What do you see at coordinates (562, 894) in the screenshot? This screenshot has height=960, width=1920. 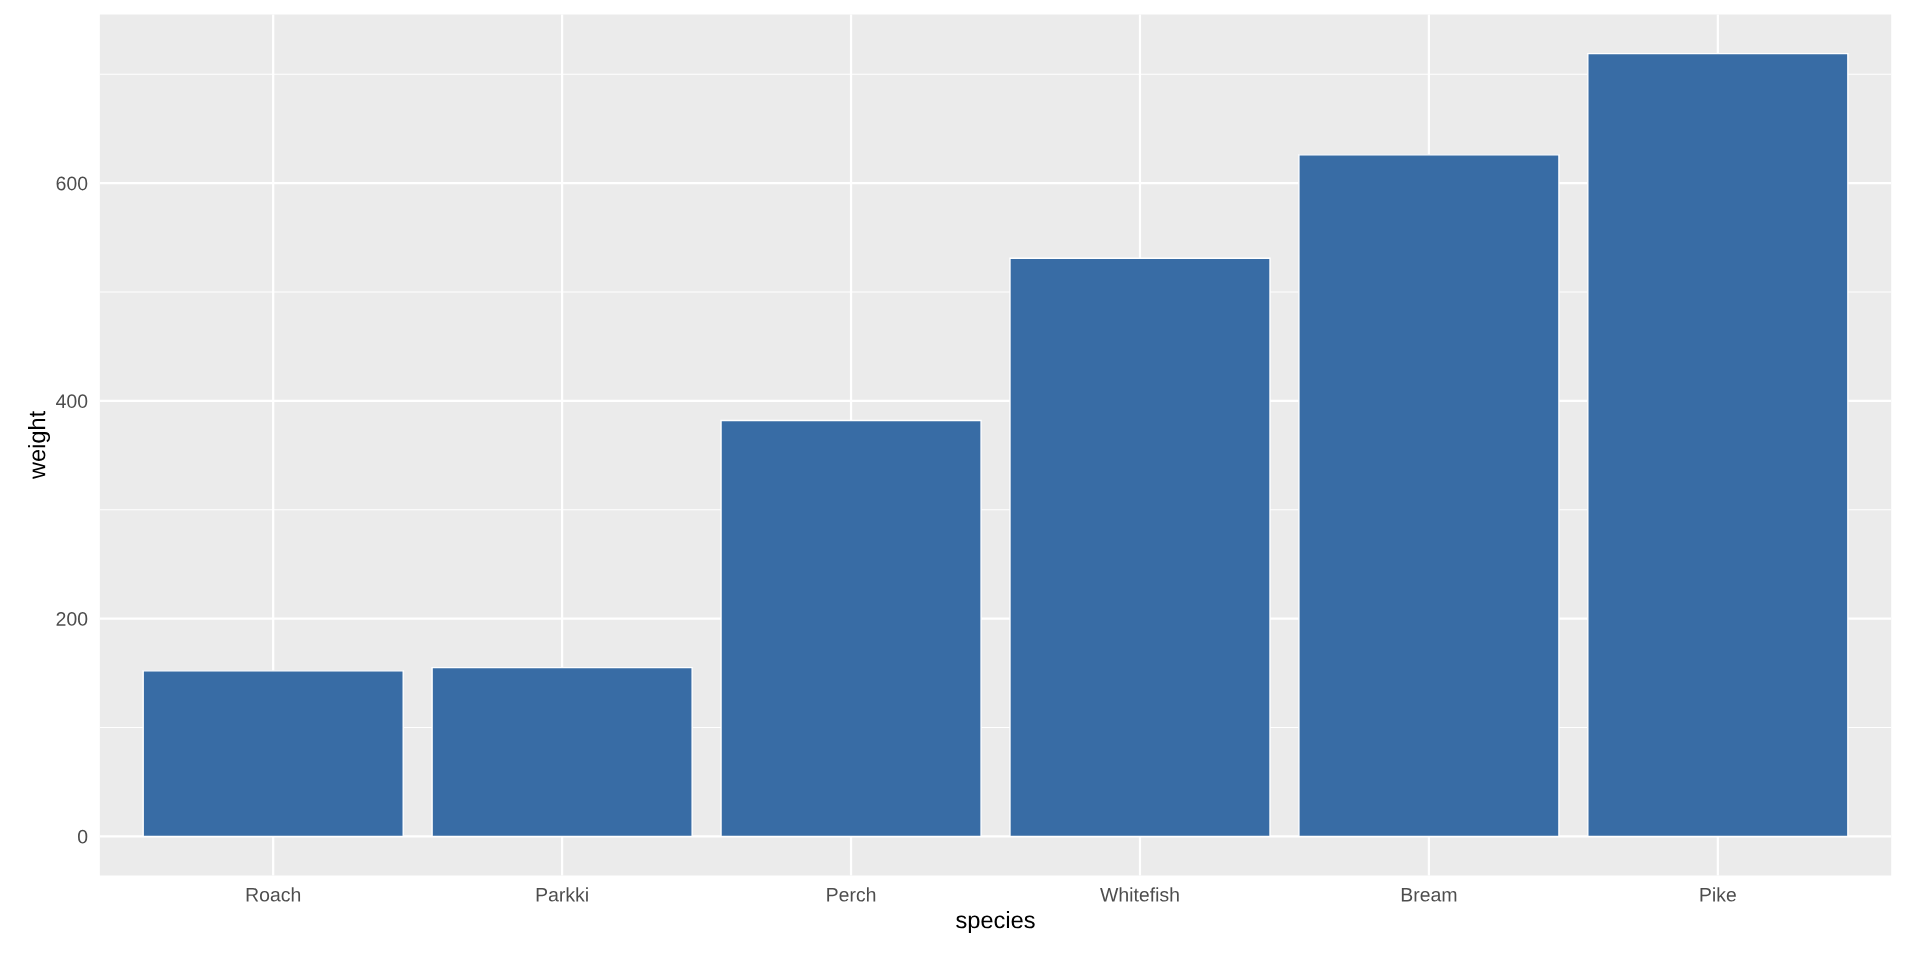 I see `x-tick-label: Parkki` at bounding box center [562, 894].